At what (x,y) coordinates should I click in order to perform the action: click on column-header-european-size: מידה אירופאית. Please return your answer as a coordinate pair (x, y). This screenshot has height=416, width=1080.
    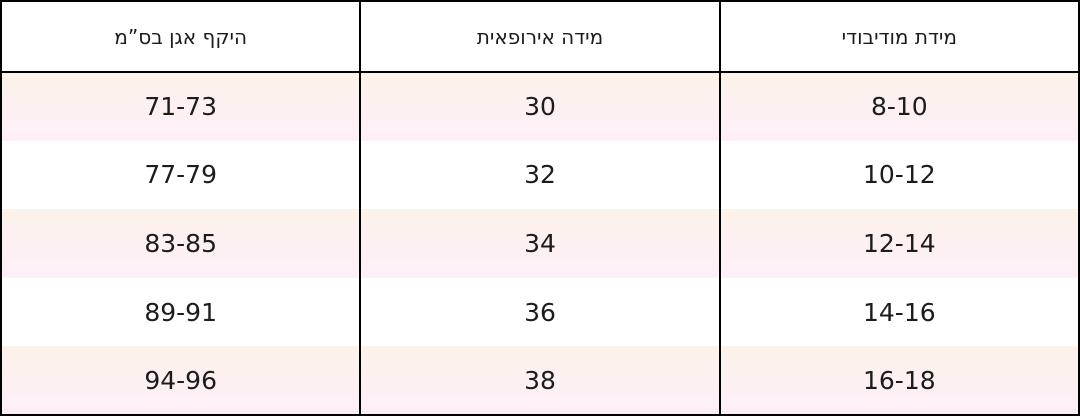
    Looking at the image, I should click on (540, 37).